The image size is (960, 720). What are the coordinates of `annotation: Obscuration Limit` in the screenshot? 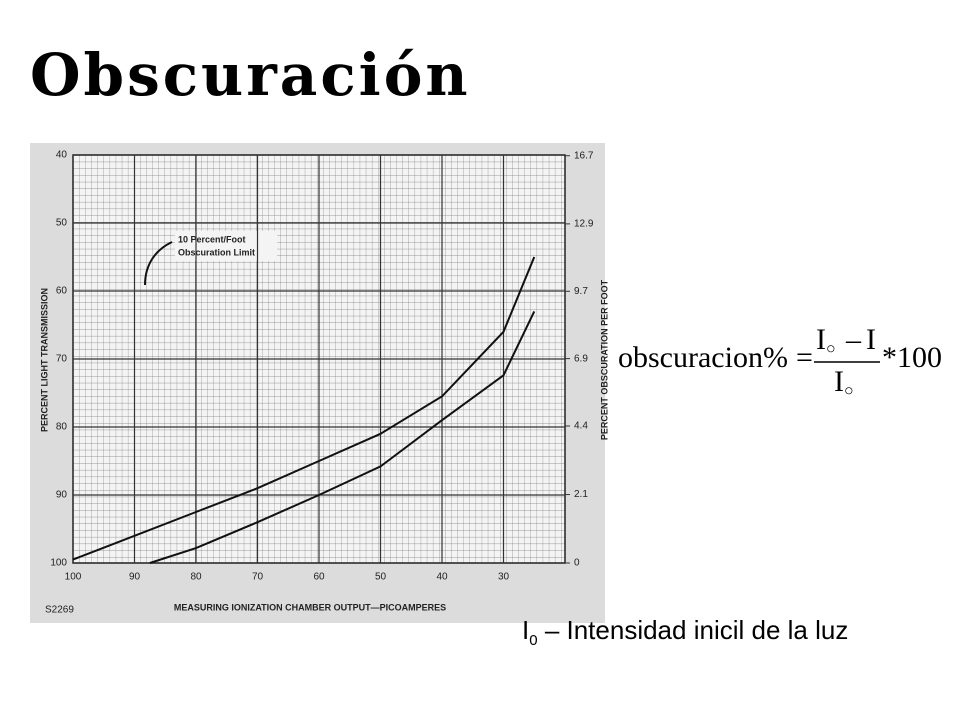 It's located at (216, 252).